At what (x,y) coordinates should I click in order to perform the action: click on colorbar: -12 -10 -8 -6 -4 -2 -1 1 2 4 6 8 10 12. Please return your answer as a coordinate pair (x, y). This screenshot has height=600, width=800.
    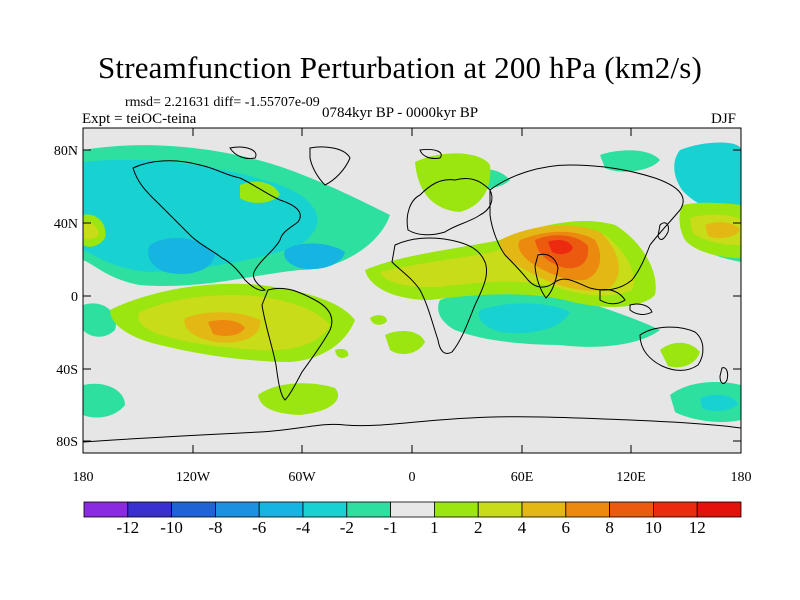
    Looking at the image, I should click on (412, 519).